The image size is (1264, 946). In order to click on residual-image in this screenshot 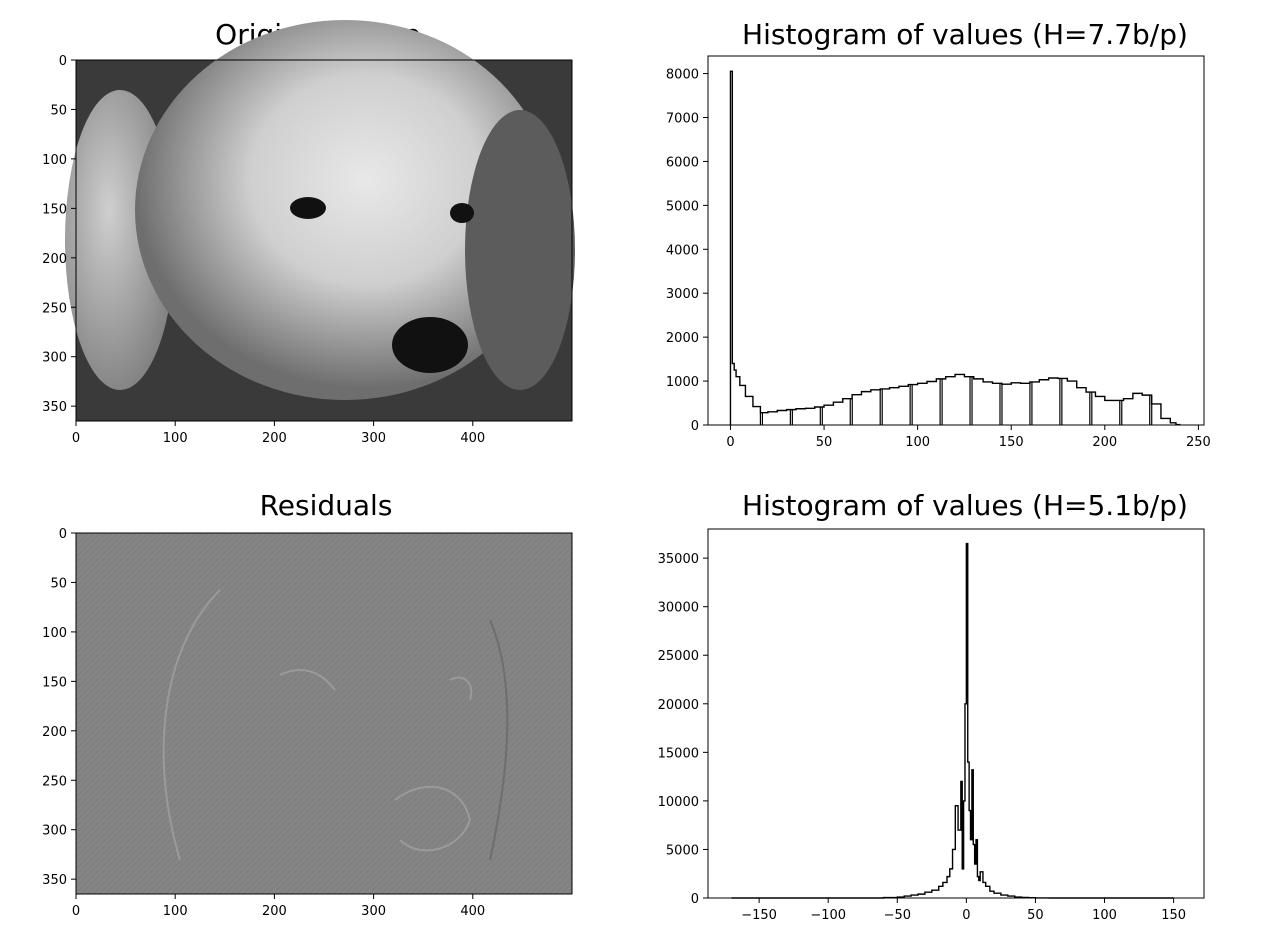, I will do `click(324, 713)`.